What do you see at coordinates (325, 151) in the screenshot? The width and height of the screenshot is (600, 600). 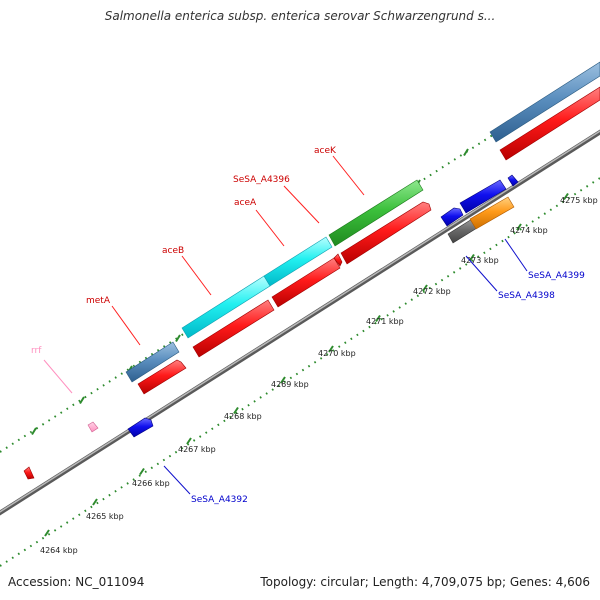 I see `label-aceK: aceK` at bounding box center [325, 151].